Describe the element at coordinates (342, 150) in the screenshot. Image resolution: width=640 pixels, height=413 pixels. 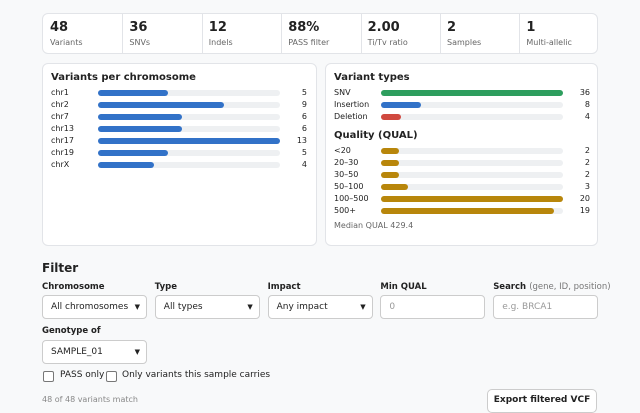
I see `row-label: <20` at that location.